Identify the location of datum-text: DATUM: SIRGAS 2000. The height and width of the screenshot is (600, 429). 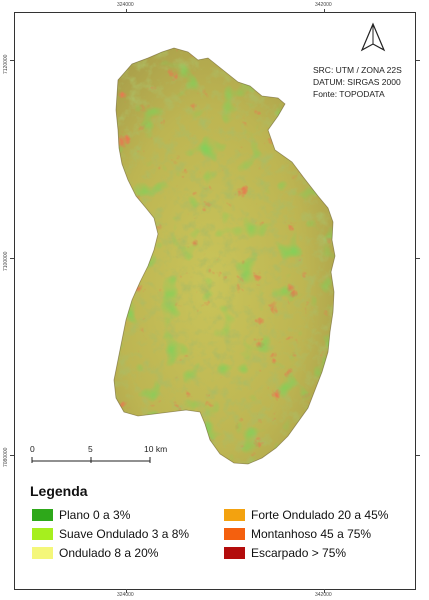
(357, 82).